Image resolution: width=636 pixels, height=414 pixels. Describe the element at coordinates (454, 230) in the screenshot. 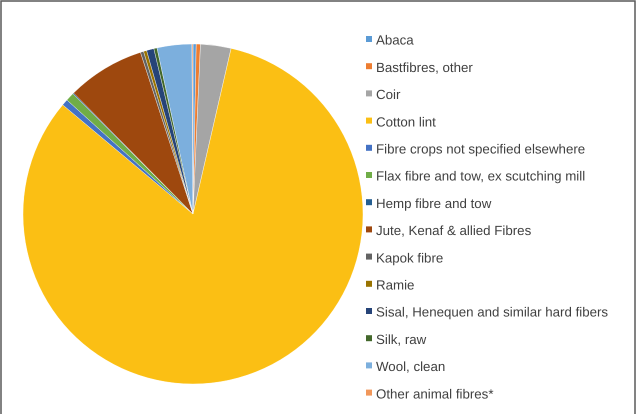

I see `legend-label: Jute, Kenaf & allied Fibres` at that location.